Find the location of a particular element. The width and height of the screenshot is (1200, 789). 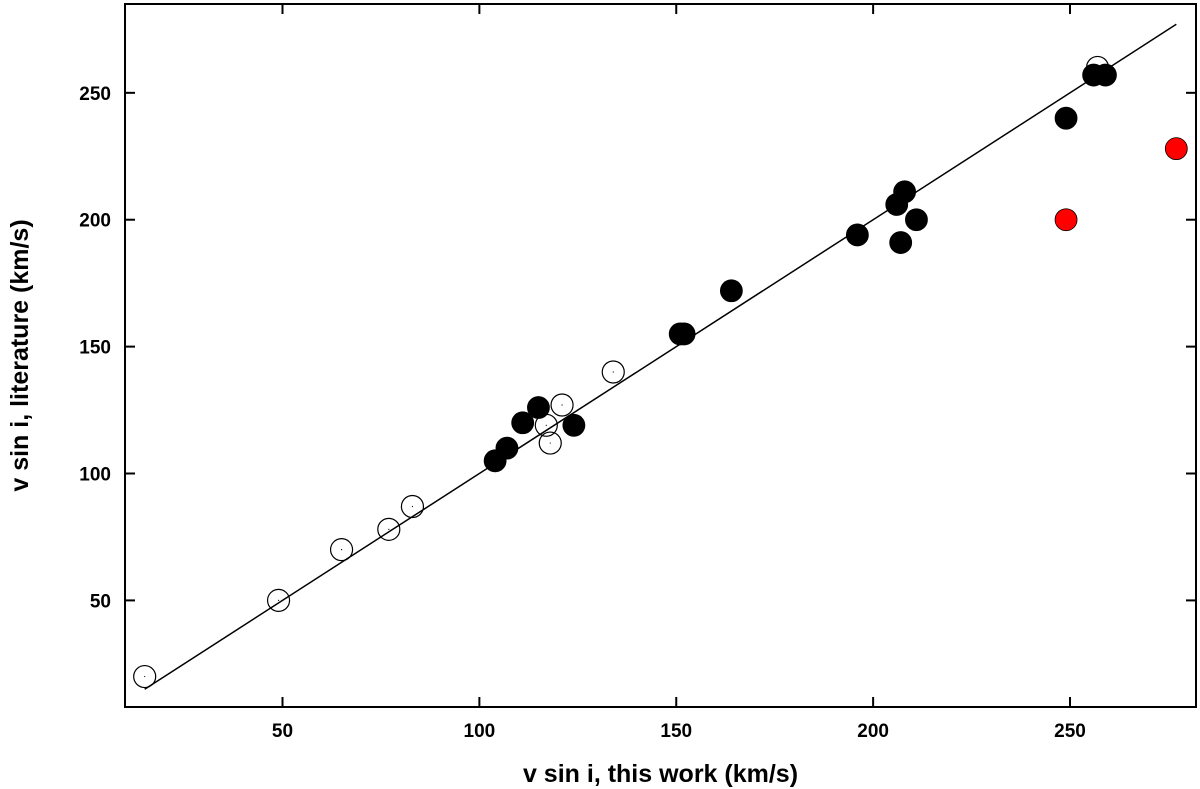

x-tick-label: 50 is located at coordinates (282, 731).